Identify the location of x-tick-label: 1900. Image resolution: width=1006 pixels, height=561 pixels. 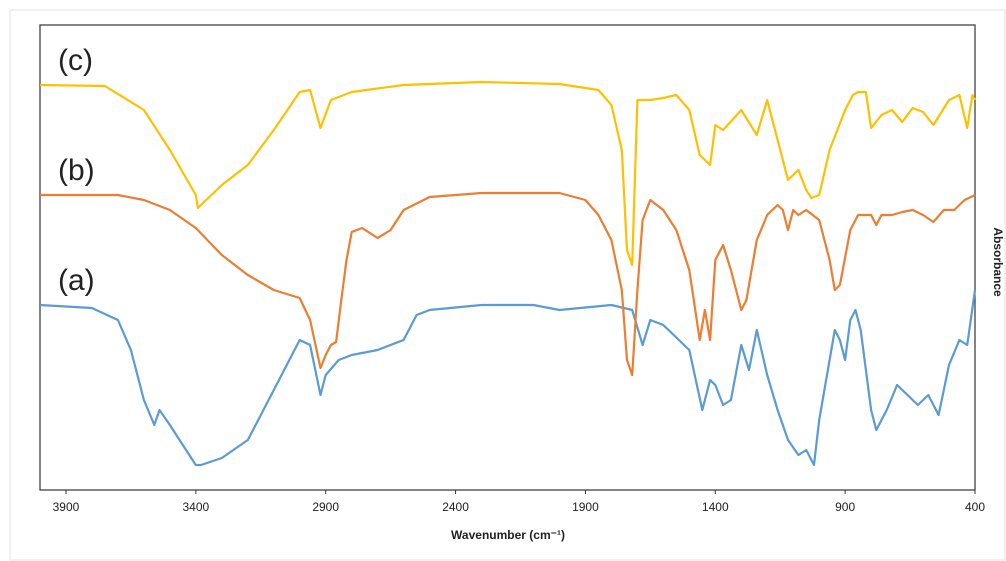
(585, 507).